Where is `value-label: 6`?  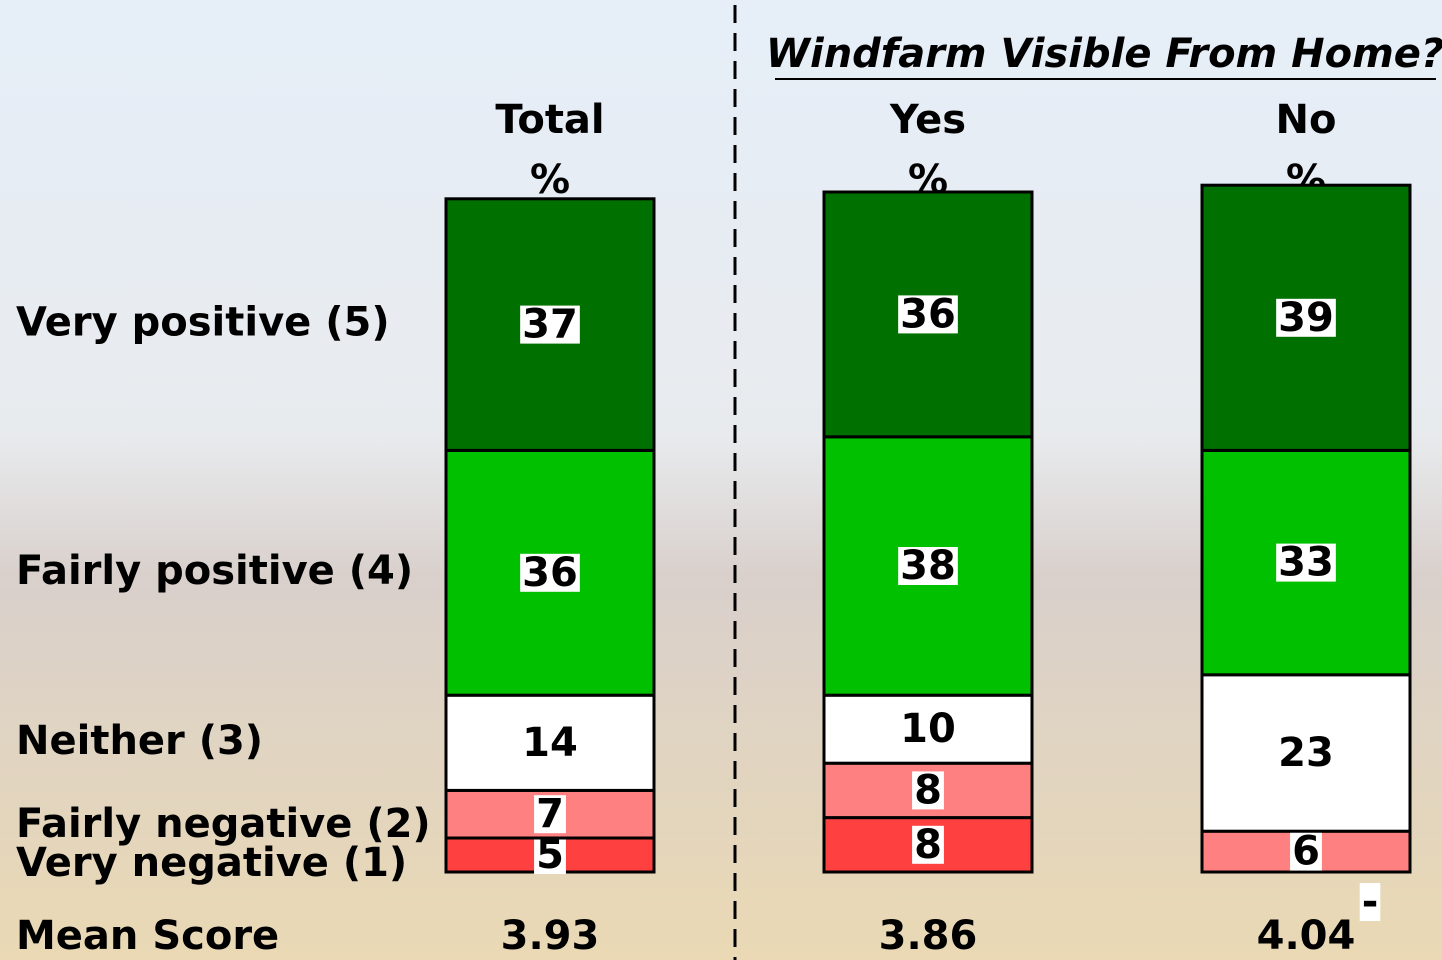 value-label: 6 is located at coordinates (1306, 852).